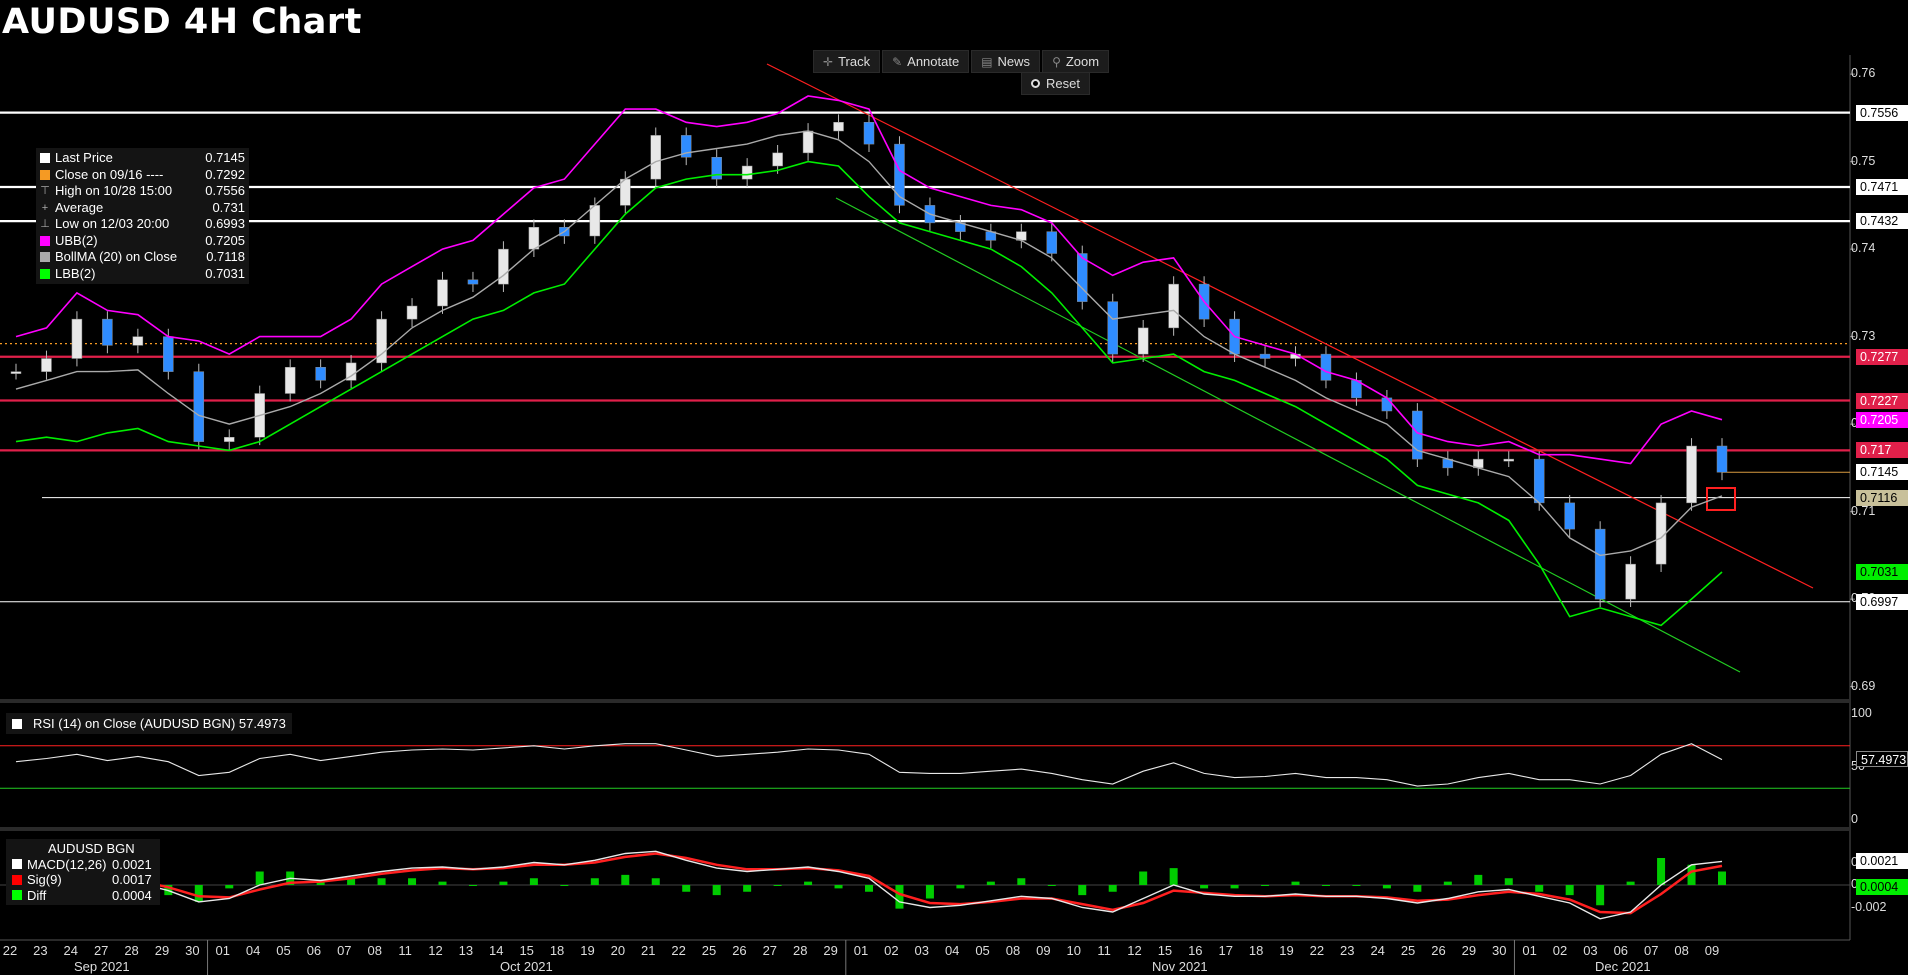 Image resolution: width=1908 pixels, height=975 pixels. What do you see at coordinates (83, 865) in the screenshot?
I see `macd-legend-row: MACD(12,26) 0.0021` at bounding box center [83, 865].